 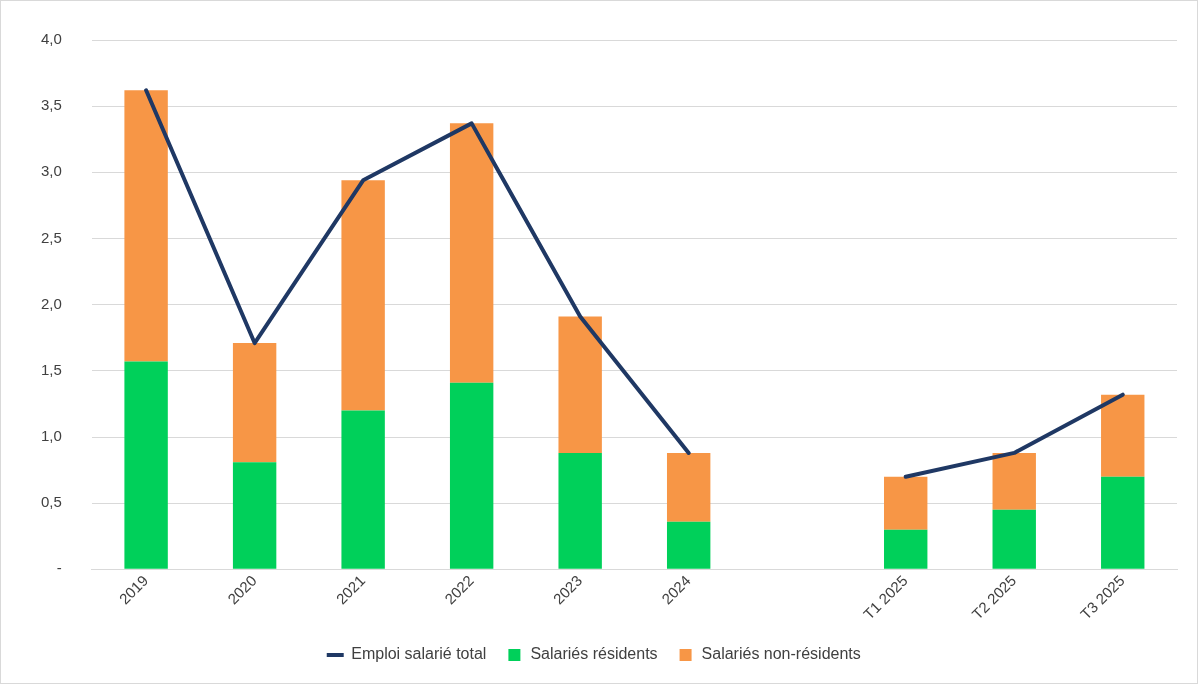 I want to click on y-tick-label: 1,0, so click(x=51, y=436).